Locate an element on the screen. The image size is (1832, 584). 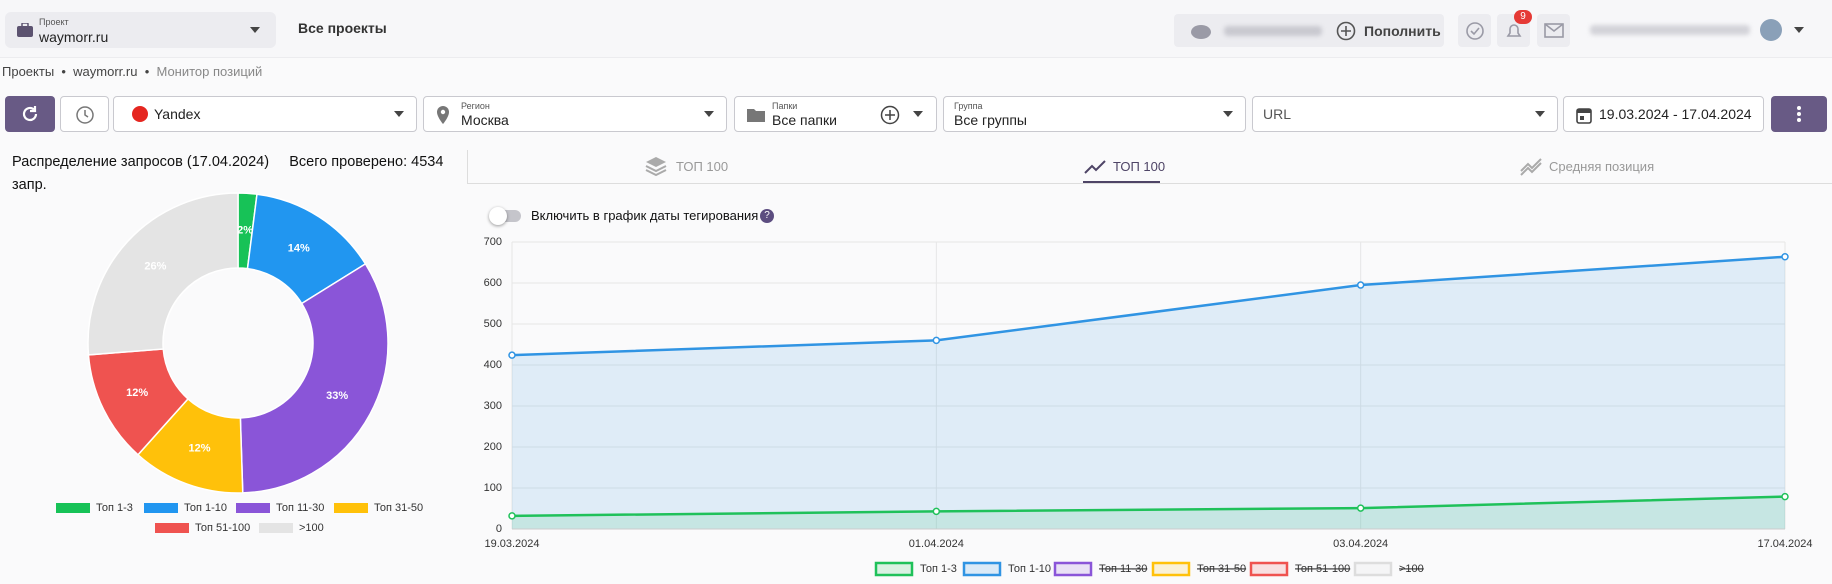
engine-select: Yandex is located at coordinates (265, 114).